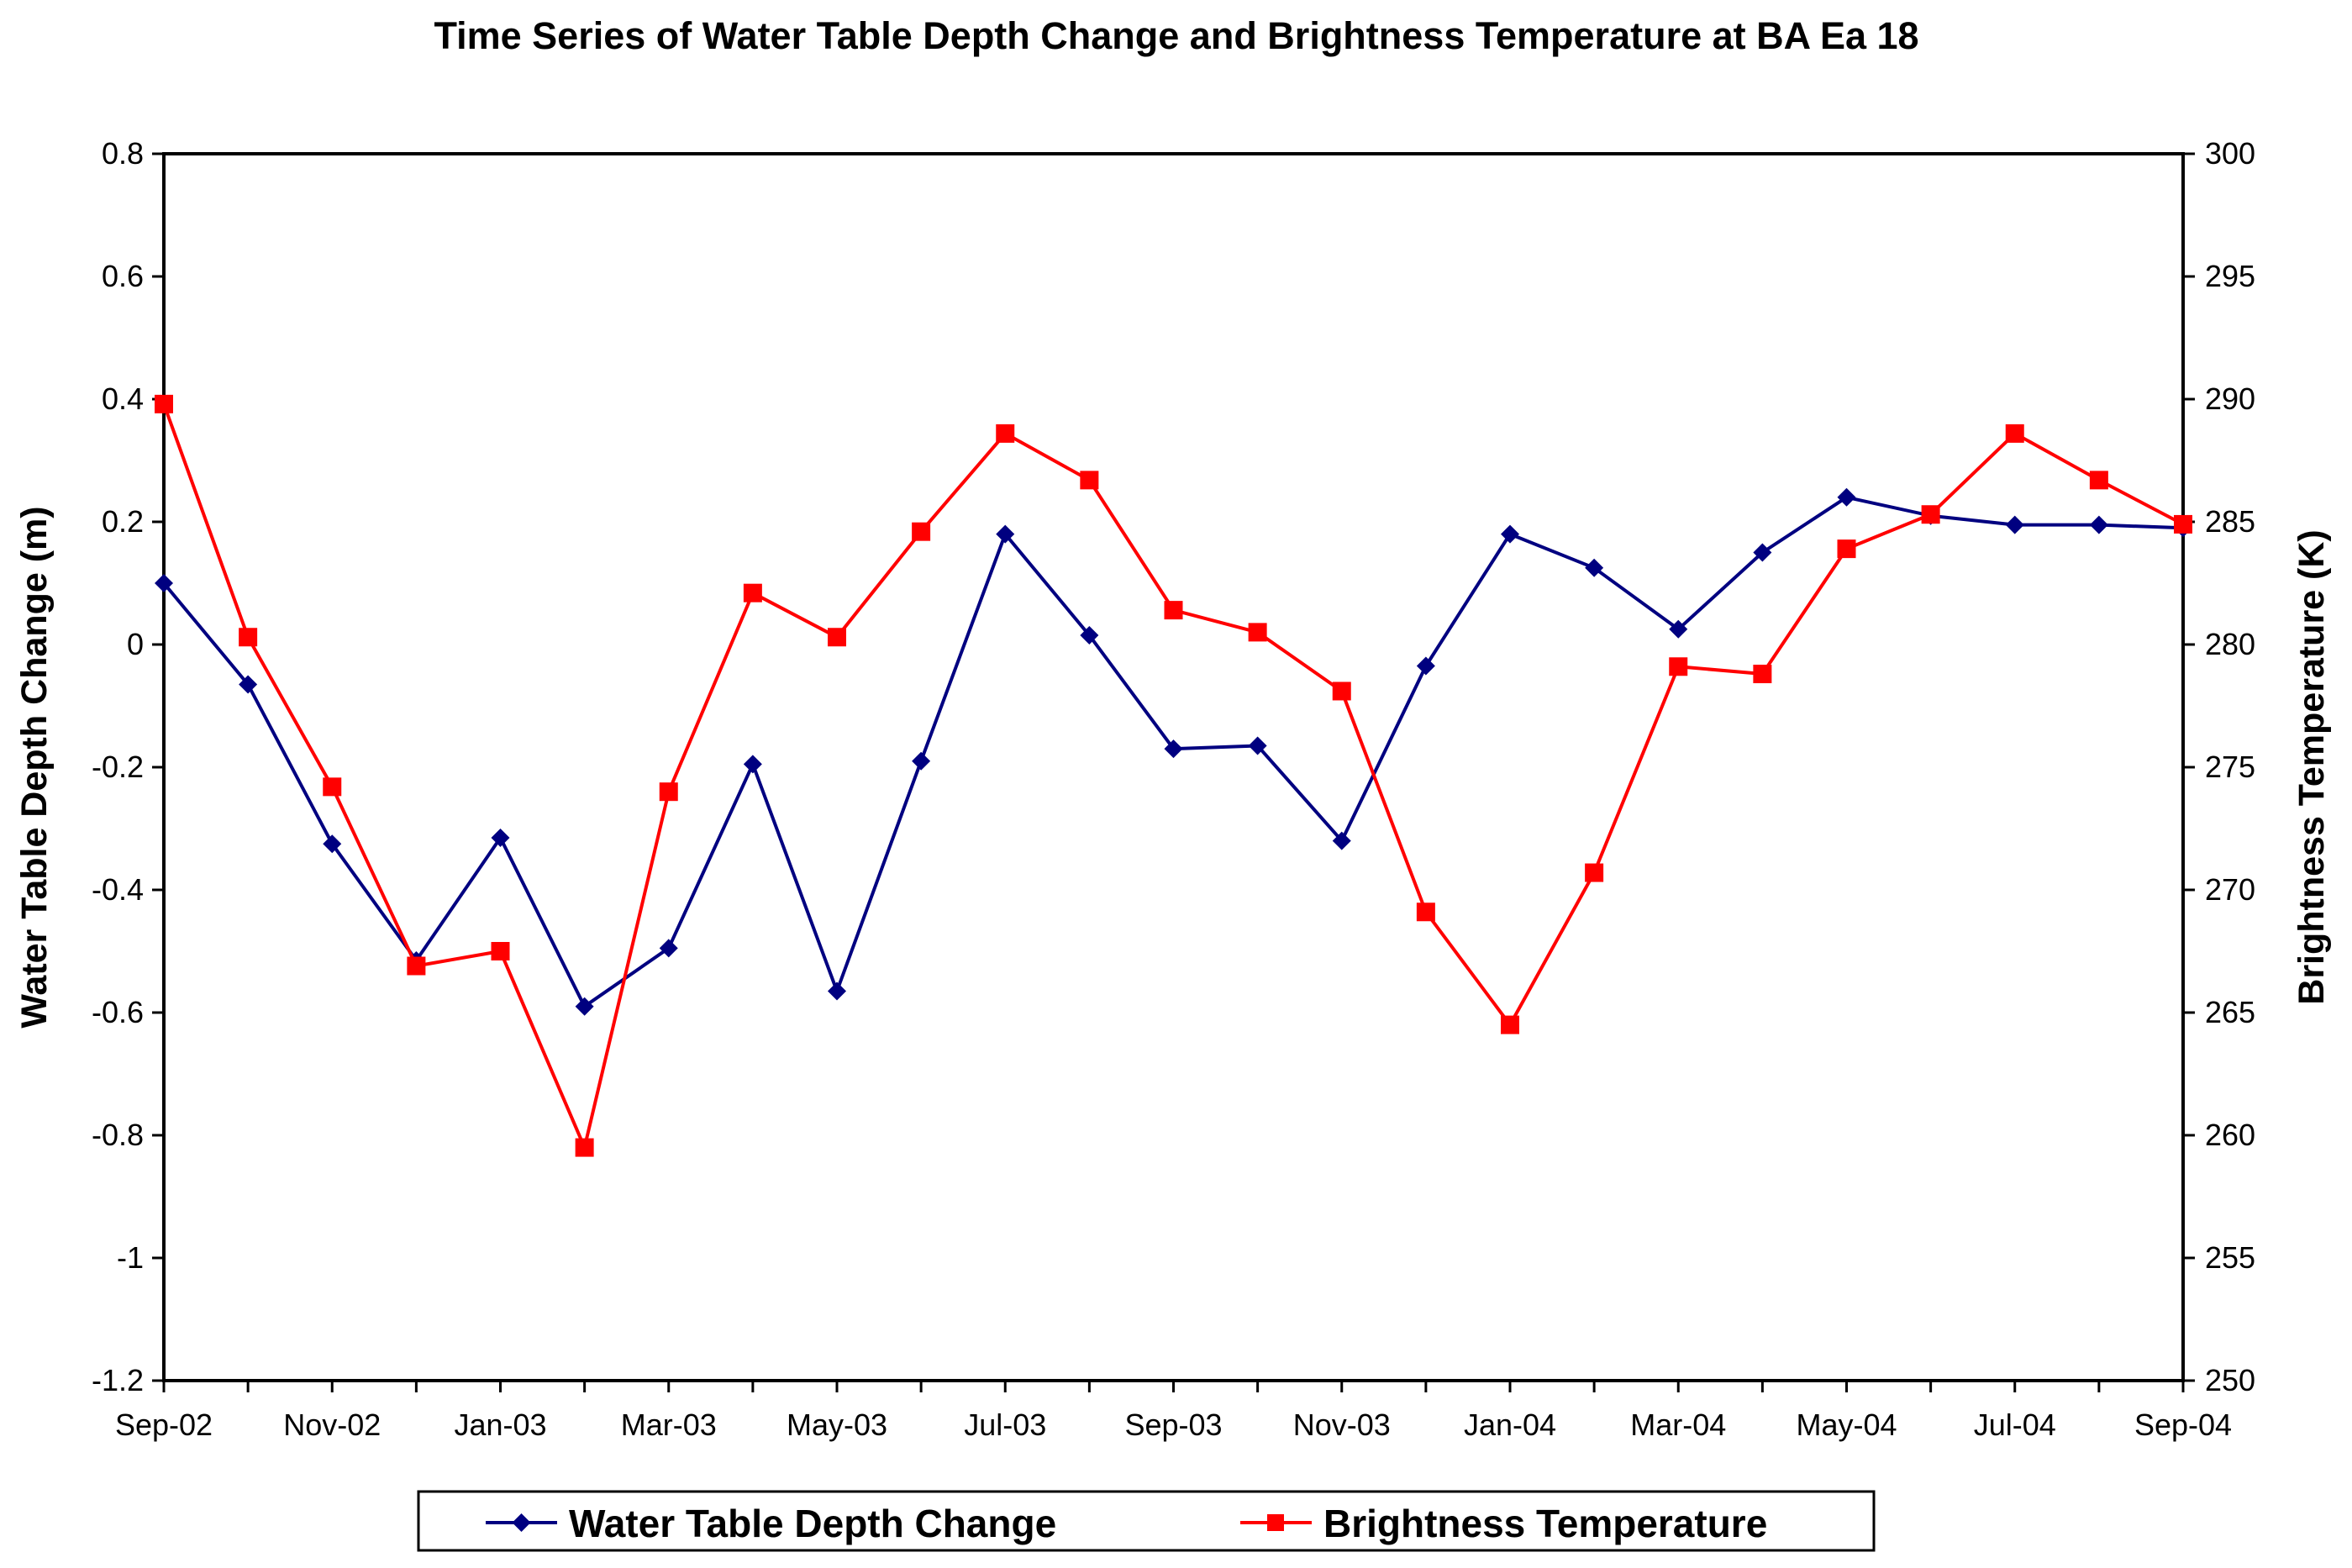  Describe the element at coordinates (669, 1425) in the screenshot. I see `x-tick-label: Mar-03` at that location.